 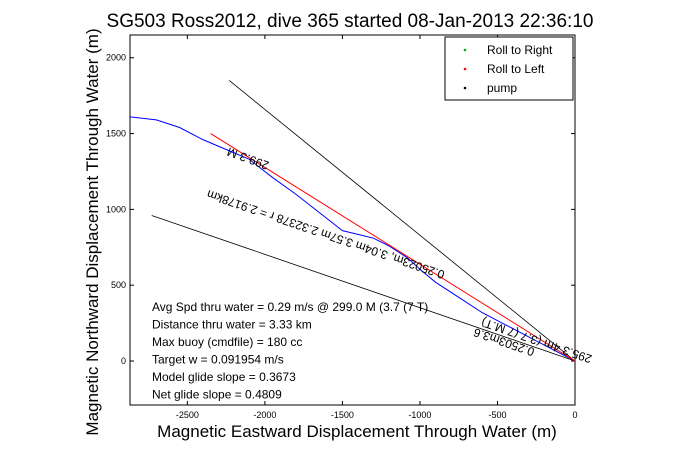 What do you see at coordinates (218, 360) in the screenshot?
I see `stats-line: Target w = 0.091954 m/s` at bounding box center [218, 360].